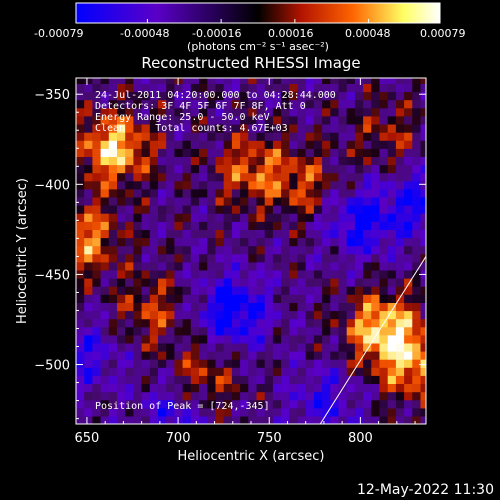  What do you see at coordinates (216, 33) in the screenshot?
I see `colorbar-tick-label: -0.00016` at bounding box center [216, 33].